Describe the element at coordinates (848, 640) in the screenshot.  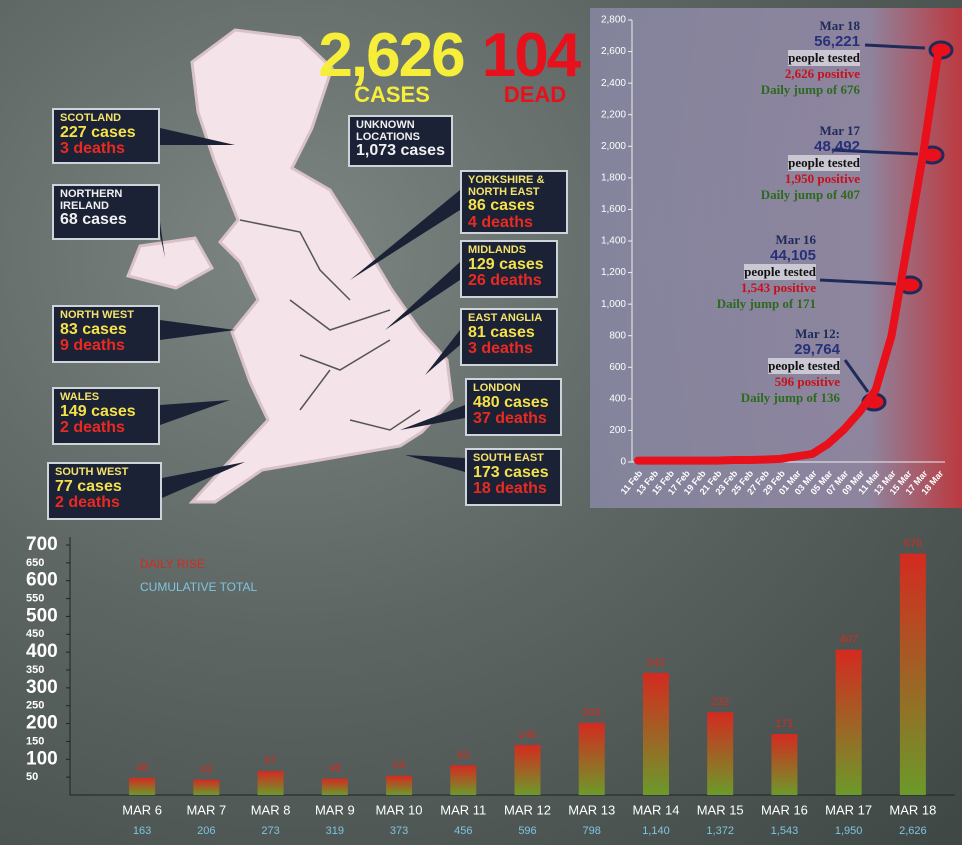
I see `bar-value-label: 407` at that location.